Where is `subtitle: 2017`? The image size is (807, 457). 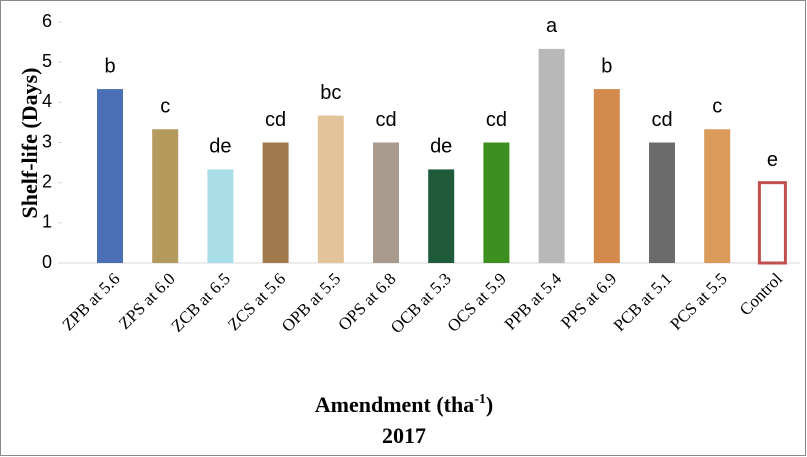 subtitle: 2017 is located at coordinates (404, 435).